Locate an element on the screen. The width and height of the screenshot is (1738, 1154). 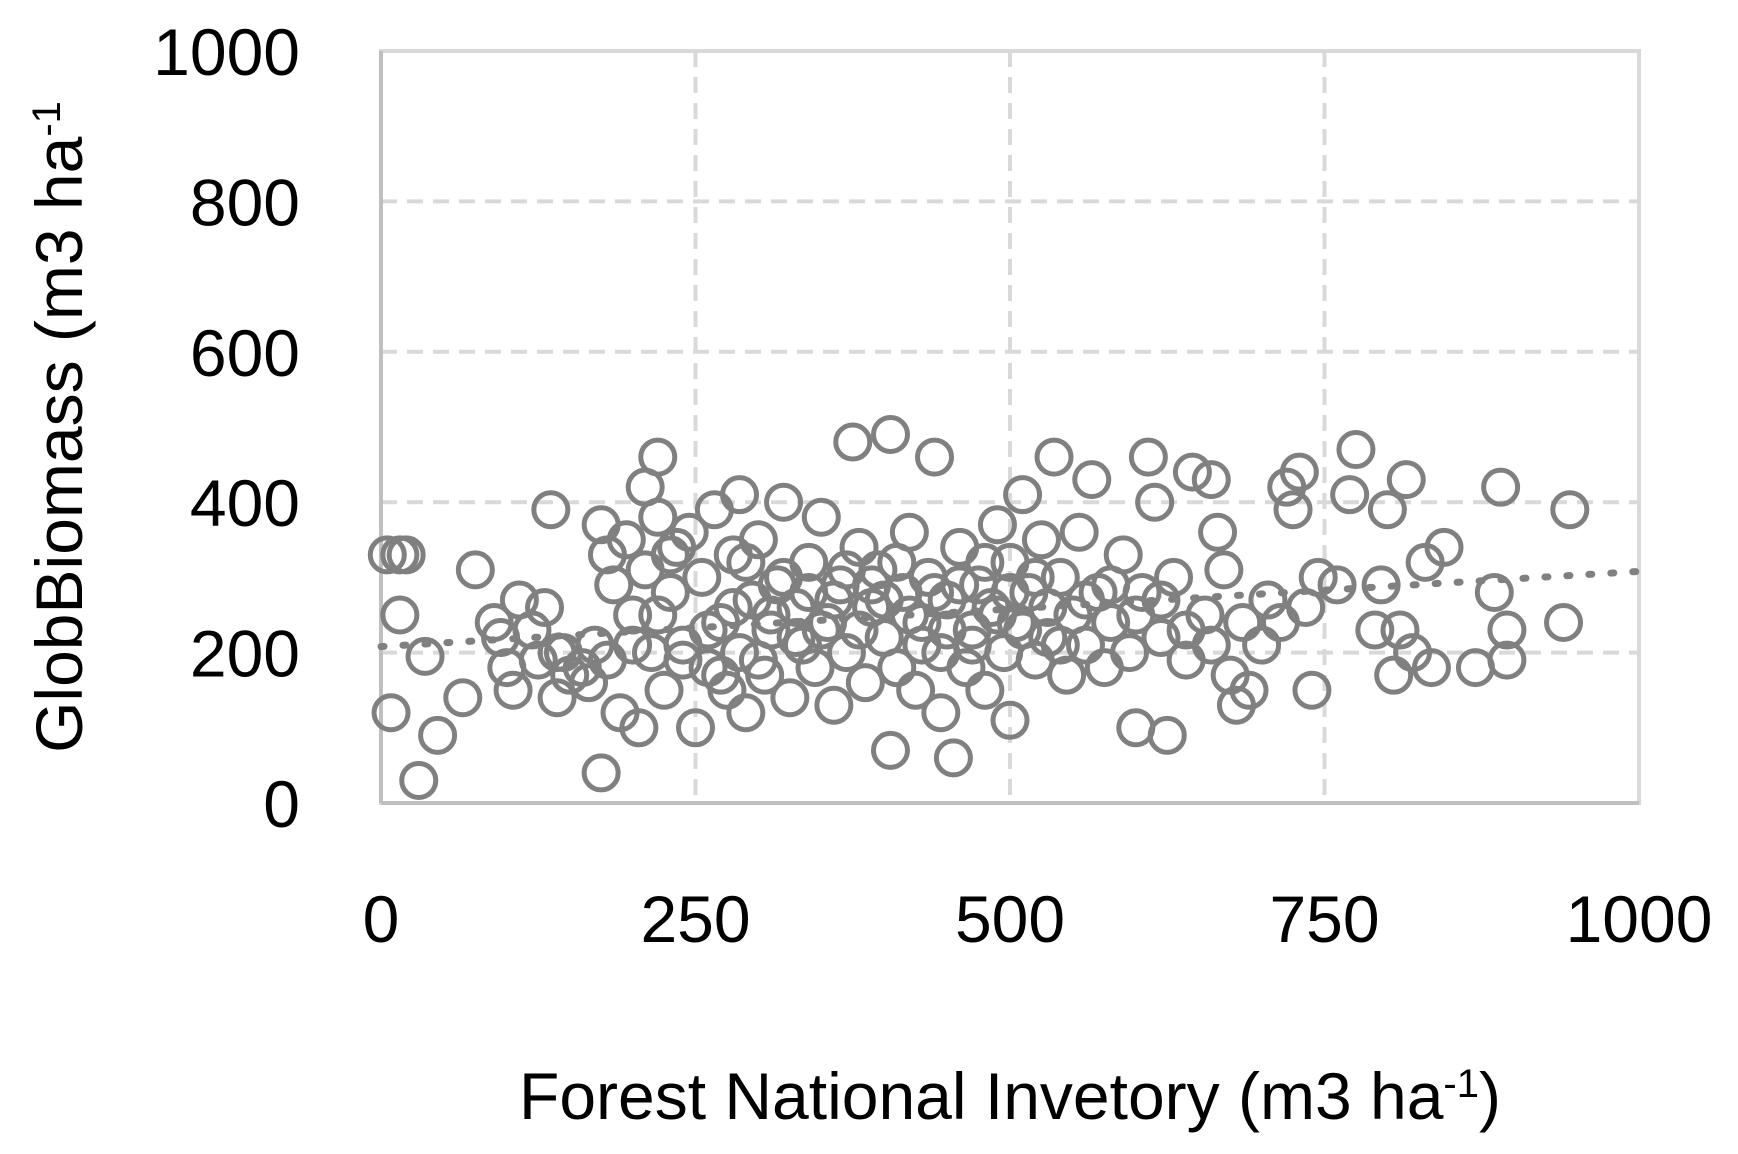
x-axis-title-sup: -1 is located at coordinates (1461, 1084).